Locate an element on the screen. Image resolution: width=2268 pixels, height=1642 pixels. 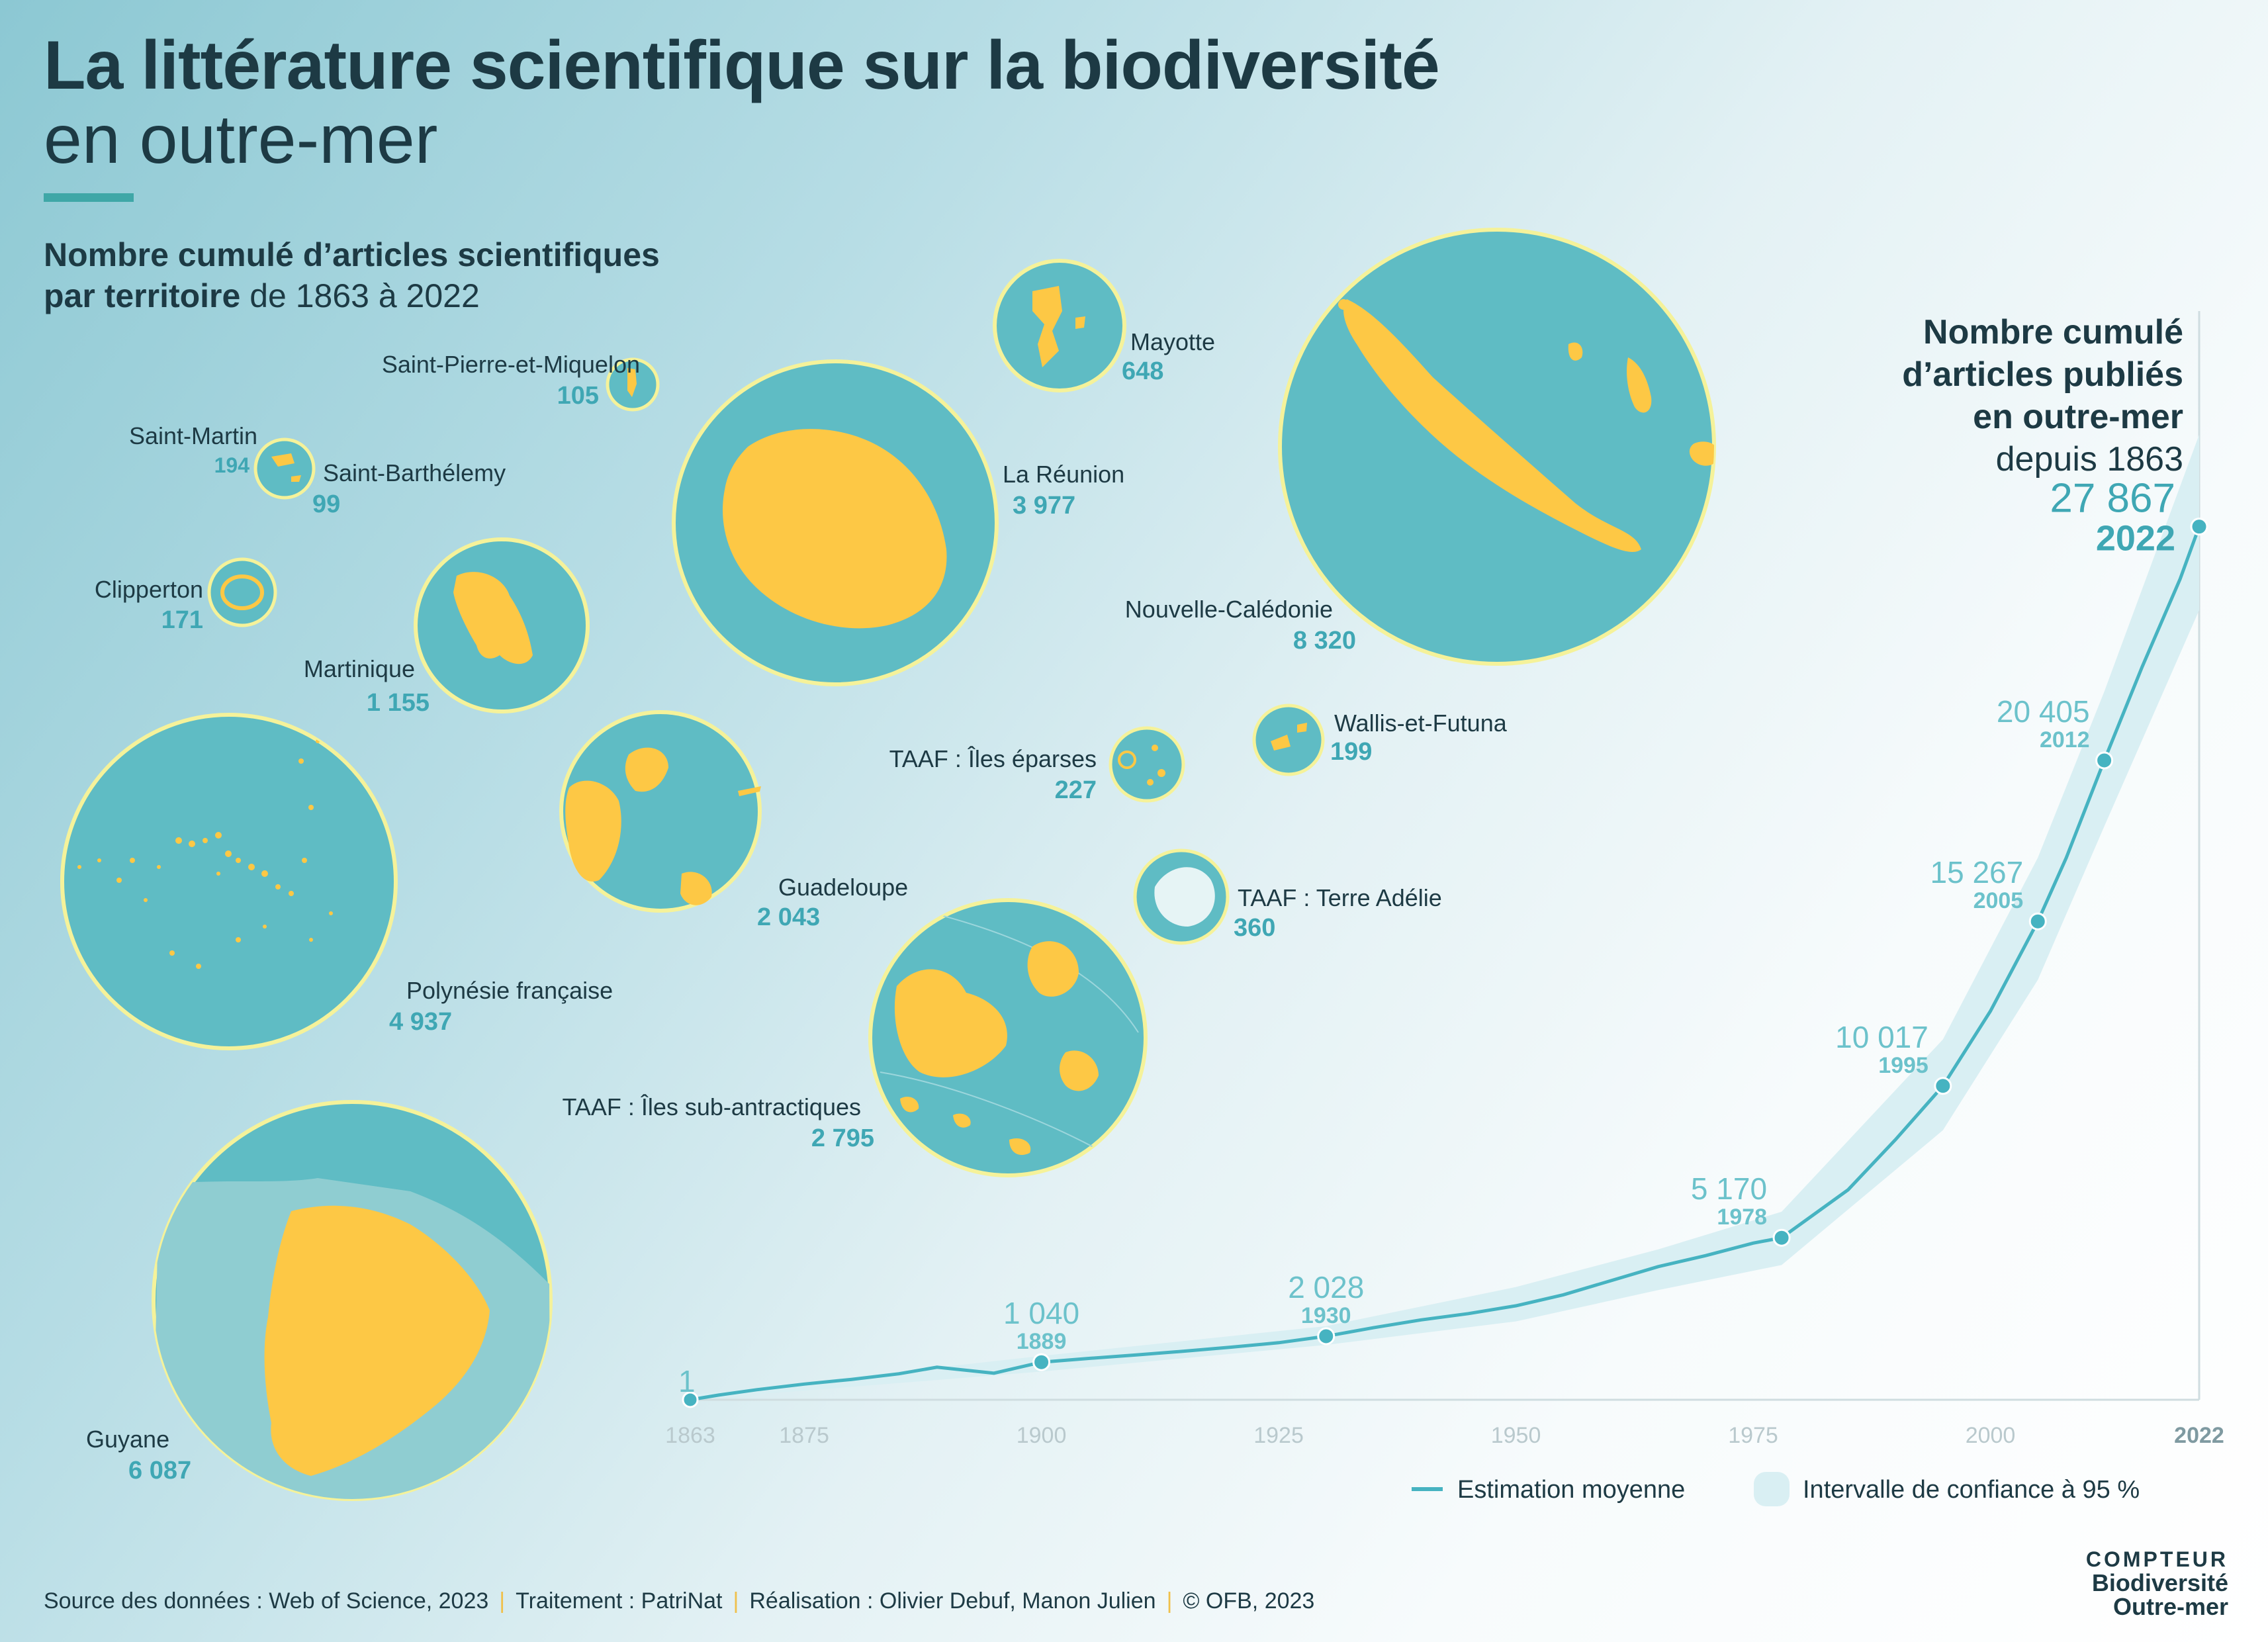
subtitle-bold-2: par territoire is located at coordinates (142, 295).